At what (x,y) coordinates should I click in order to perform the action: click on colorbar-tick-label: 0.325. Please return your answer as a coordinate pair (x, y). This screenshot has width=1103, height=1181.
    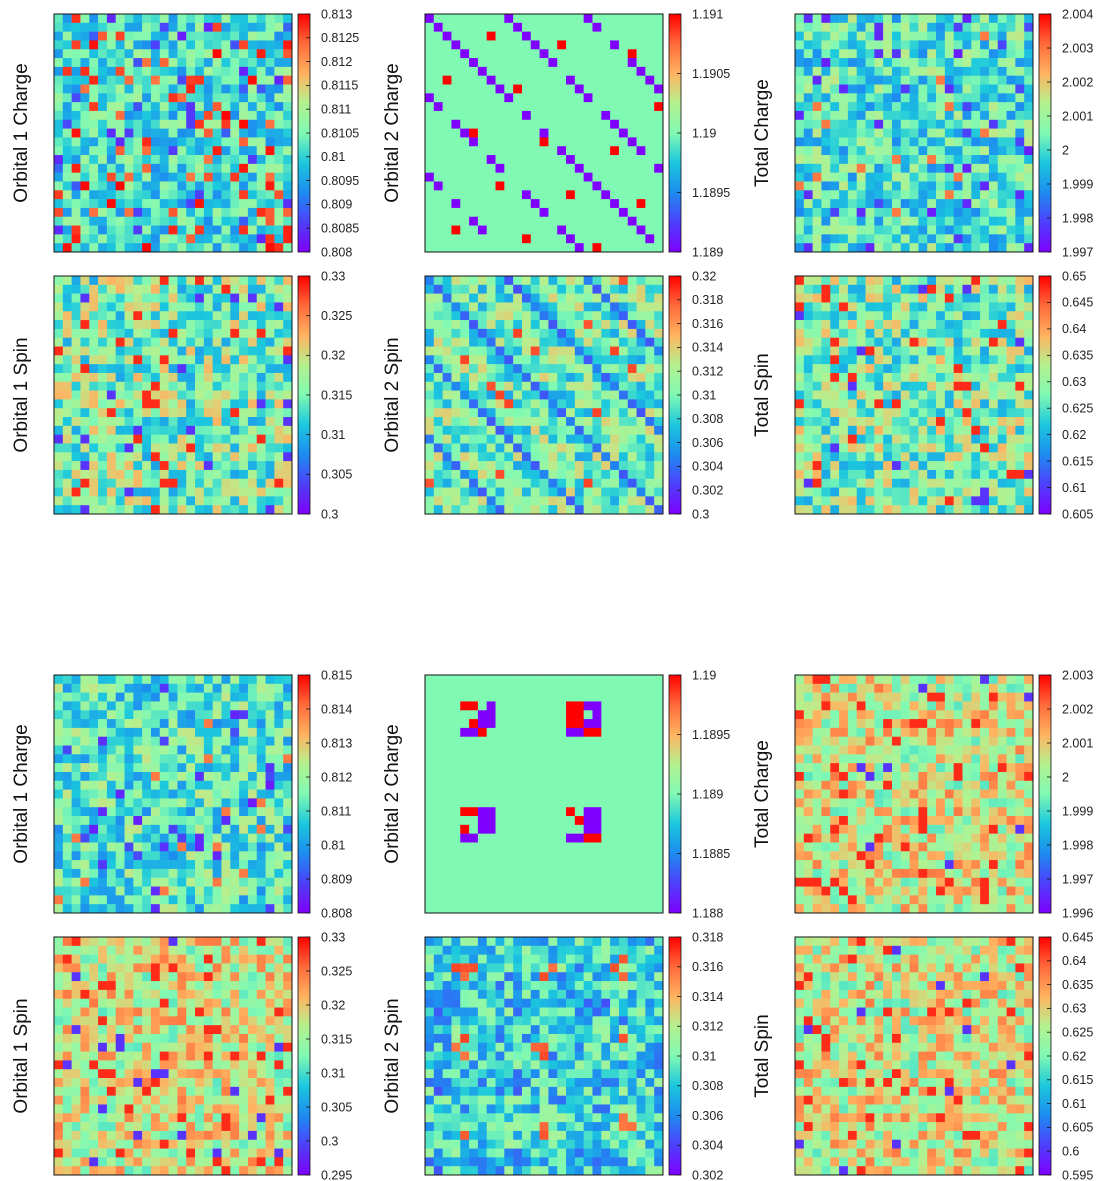
    Looking at the image, I should click on (336, 316).